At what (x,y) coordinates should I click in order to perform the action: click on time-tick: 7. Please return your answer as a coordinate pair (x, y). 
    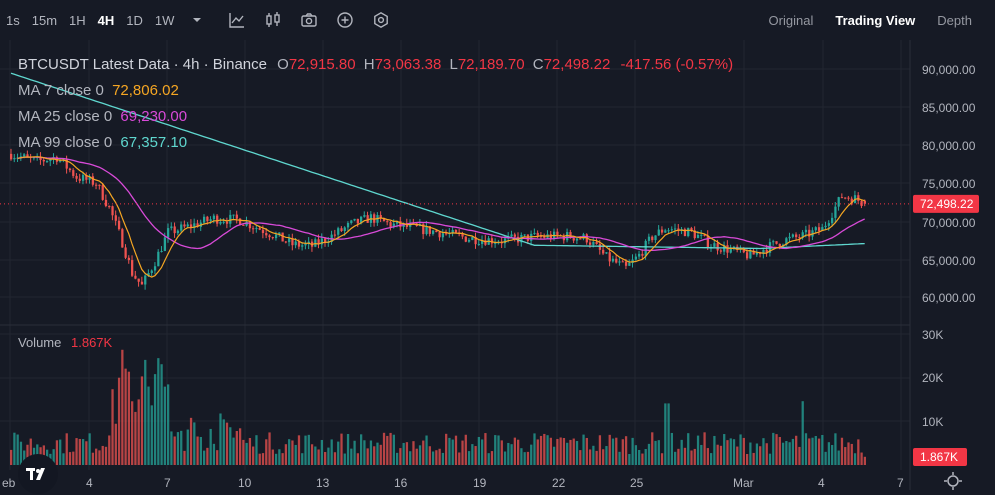
    Looking at the image, I should click on (167, 483).